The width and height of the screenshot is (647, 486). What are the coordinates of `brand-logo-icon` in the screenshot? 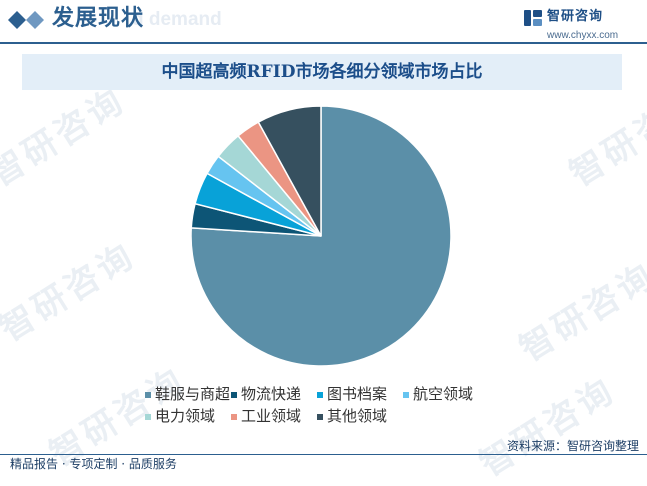 It's located at (533, 18).